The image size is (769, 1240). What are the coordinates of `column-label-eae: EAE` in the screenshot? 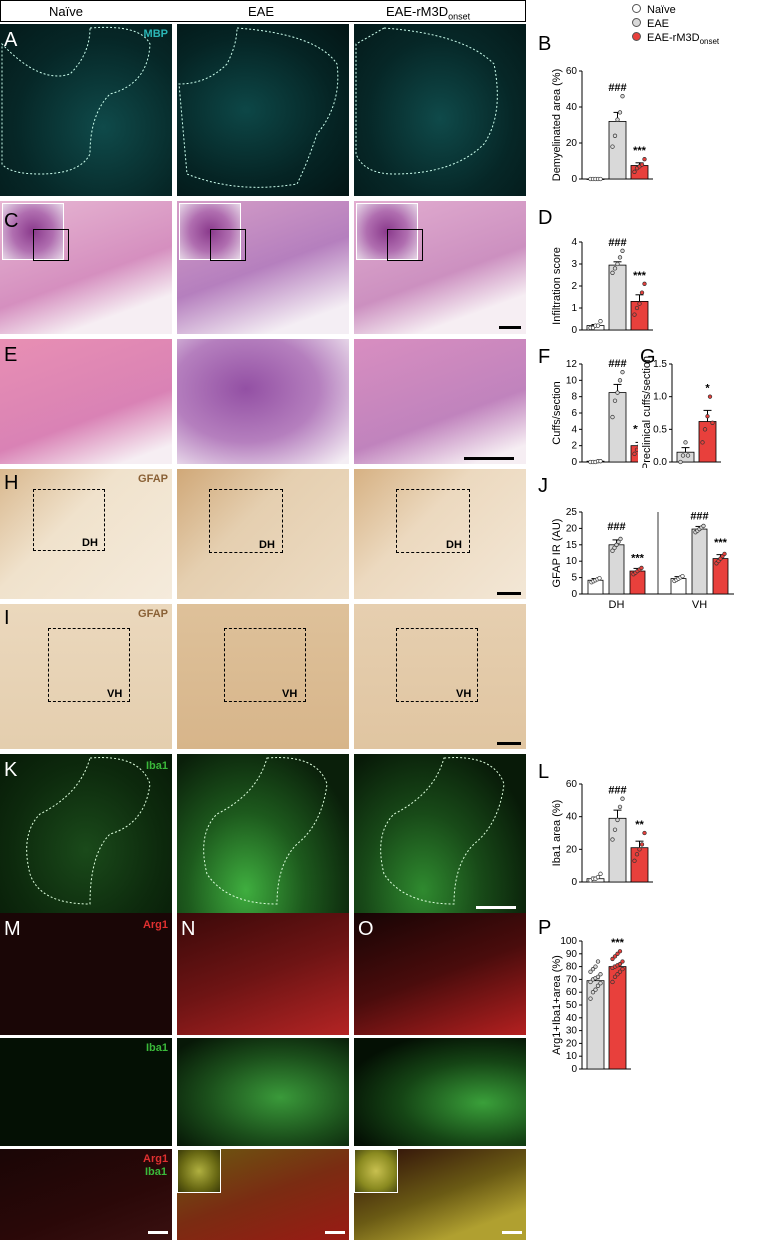 It's located at (261, 11).